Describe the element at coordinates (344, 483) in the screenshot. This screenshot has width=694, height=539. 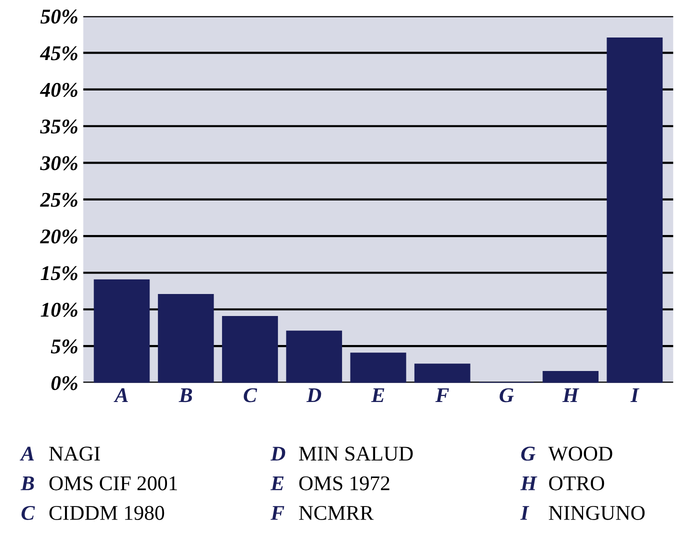
I see `text: OMS 1972` at that location.